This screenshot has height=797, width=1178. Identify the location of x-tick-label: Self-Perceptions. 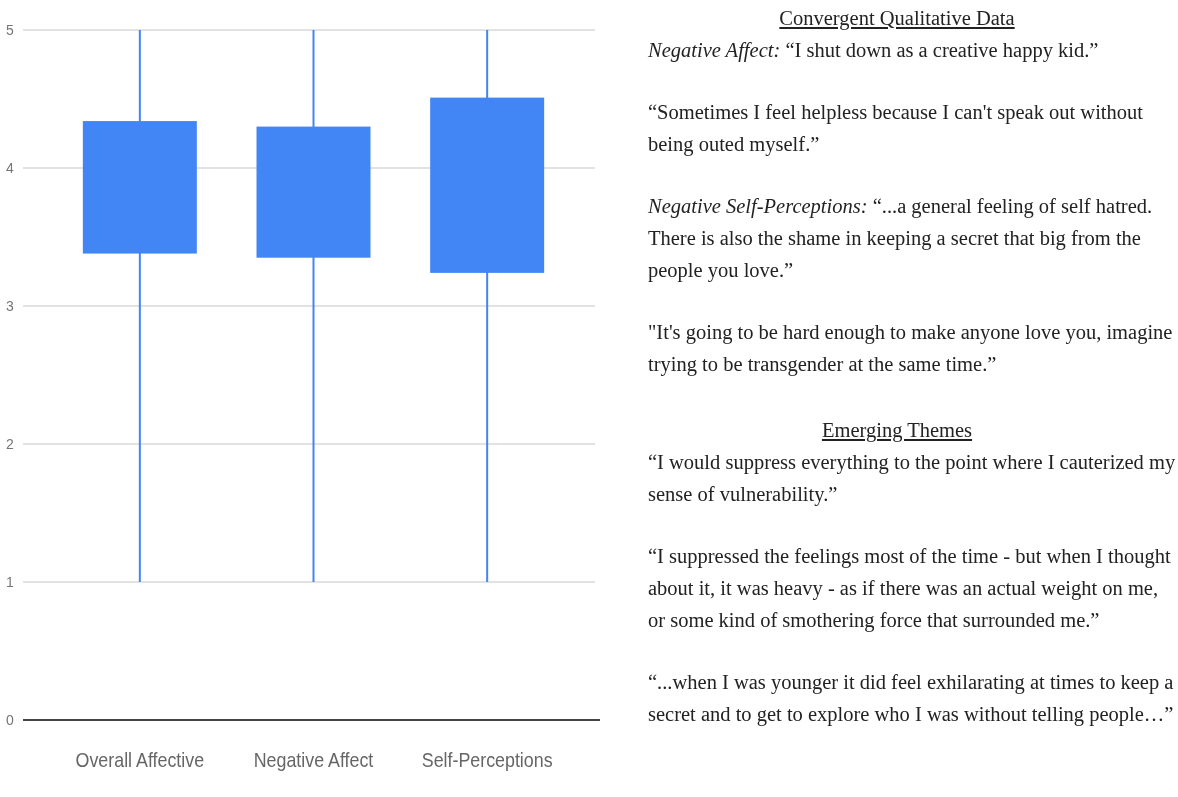
(487, 759).